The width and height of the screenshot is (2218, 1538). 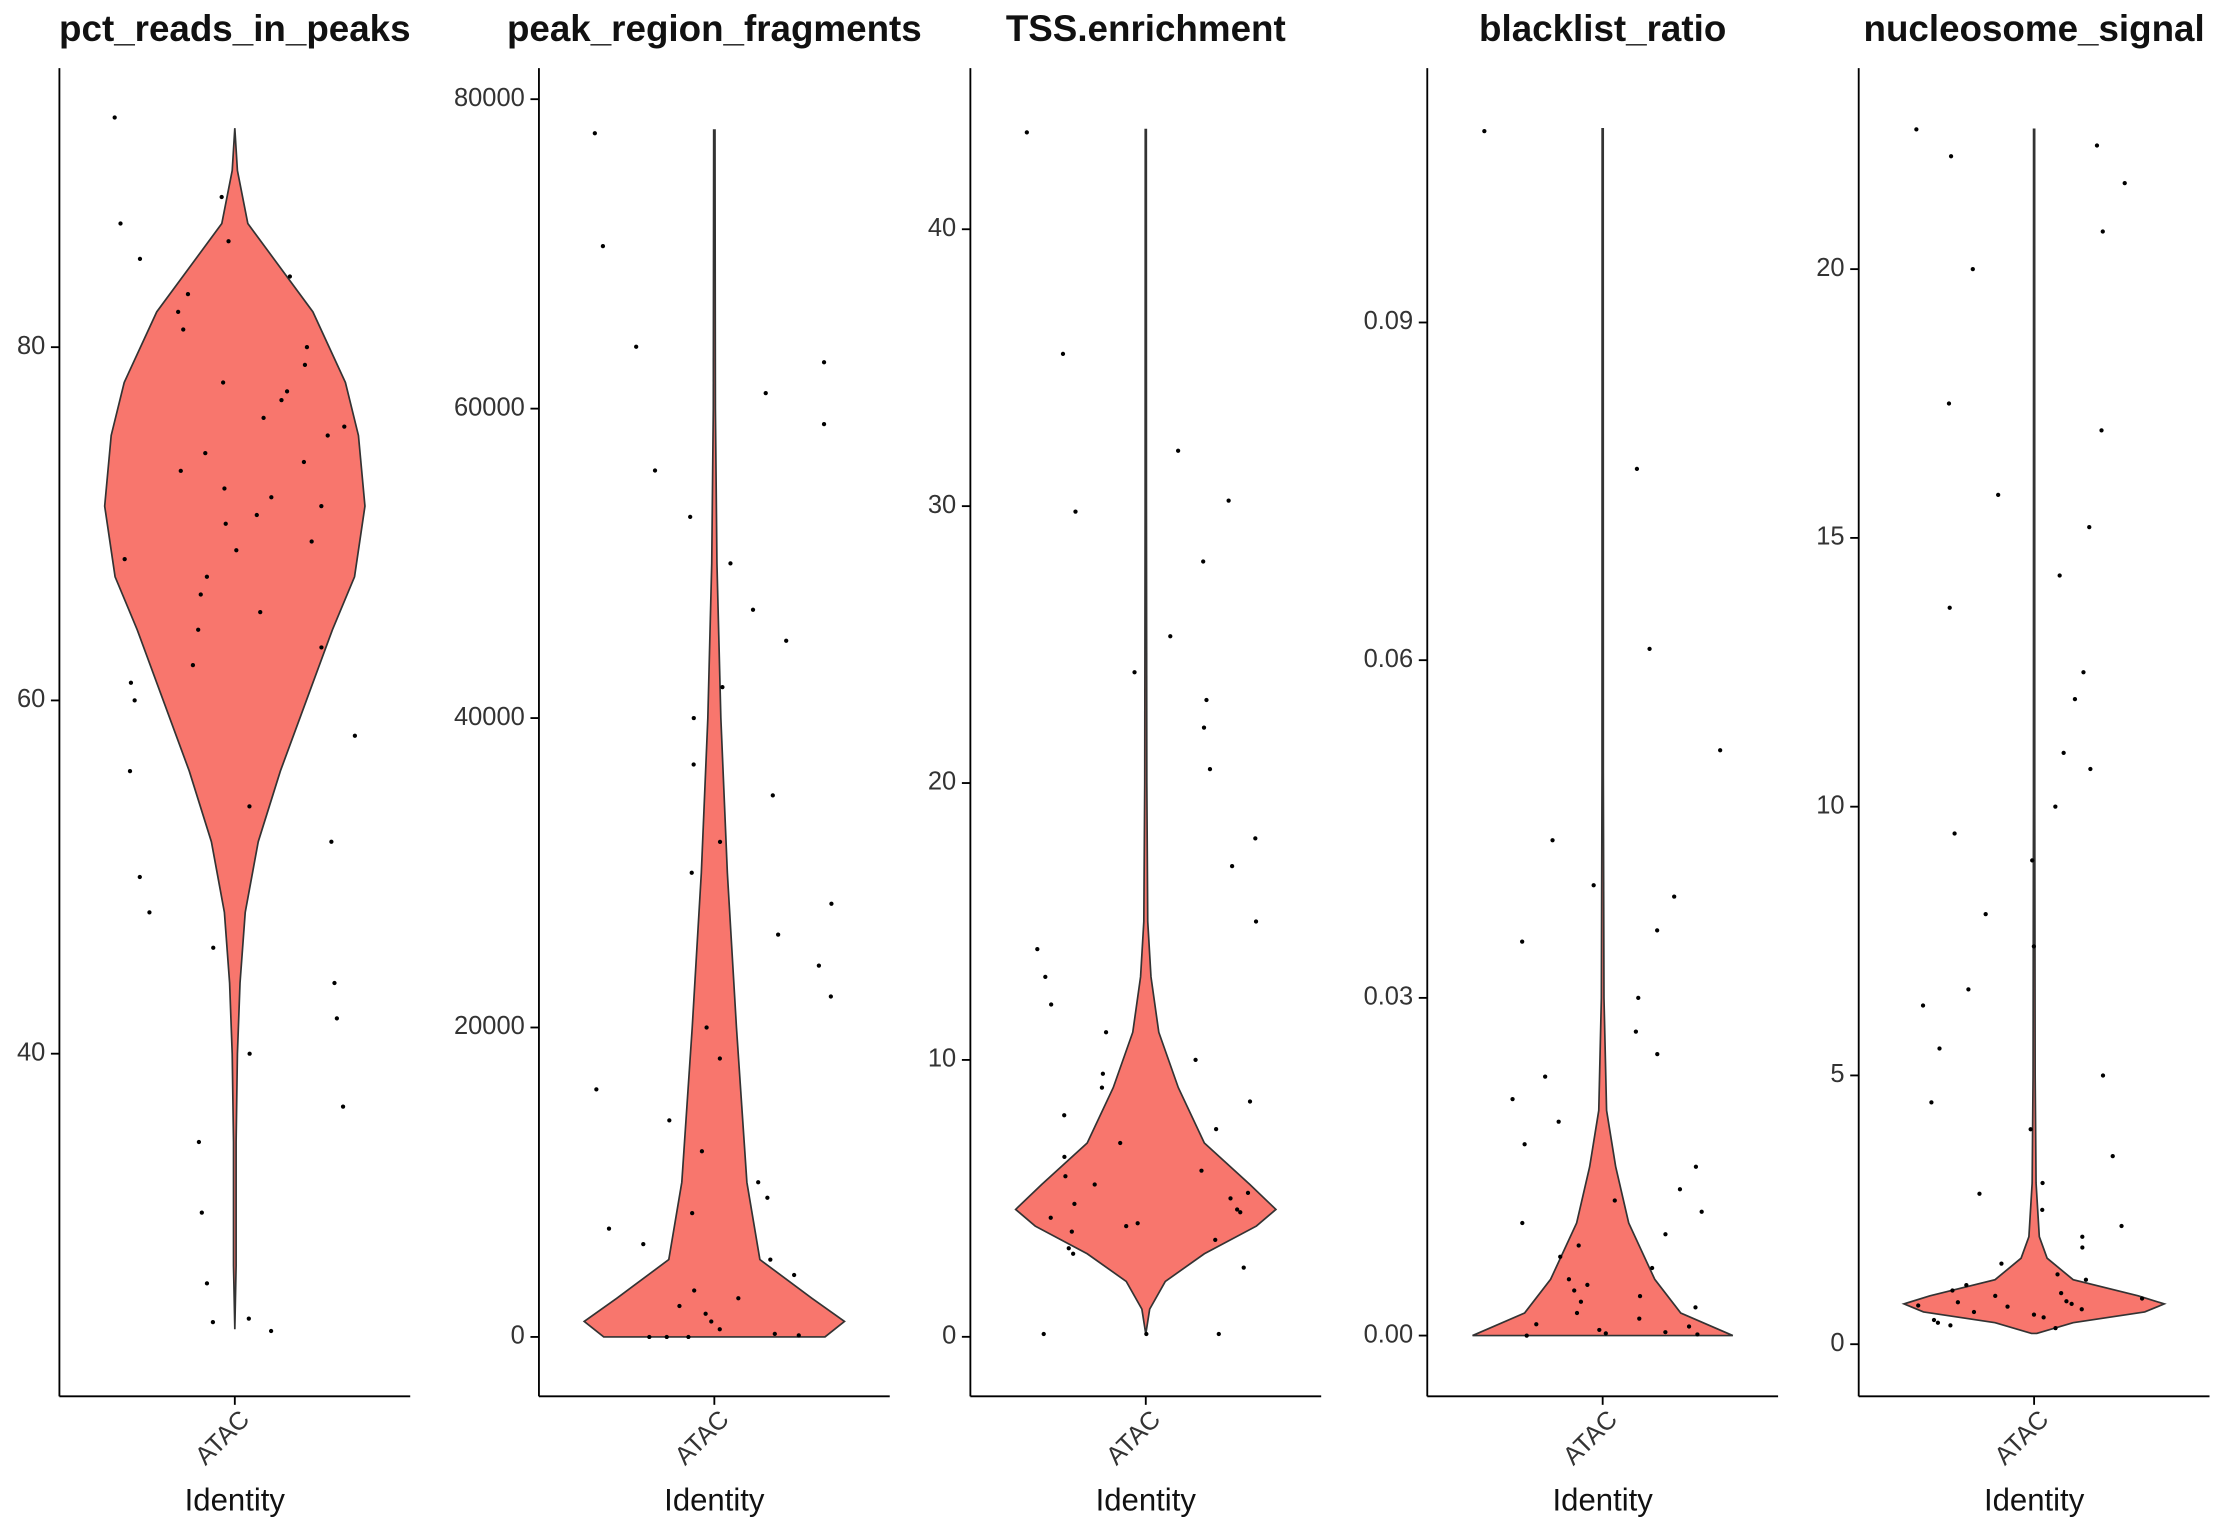 I want to click on y-tick-label: 5, so click(x=1837, y=1074).